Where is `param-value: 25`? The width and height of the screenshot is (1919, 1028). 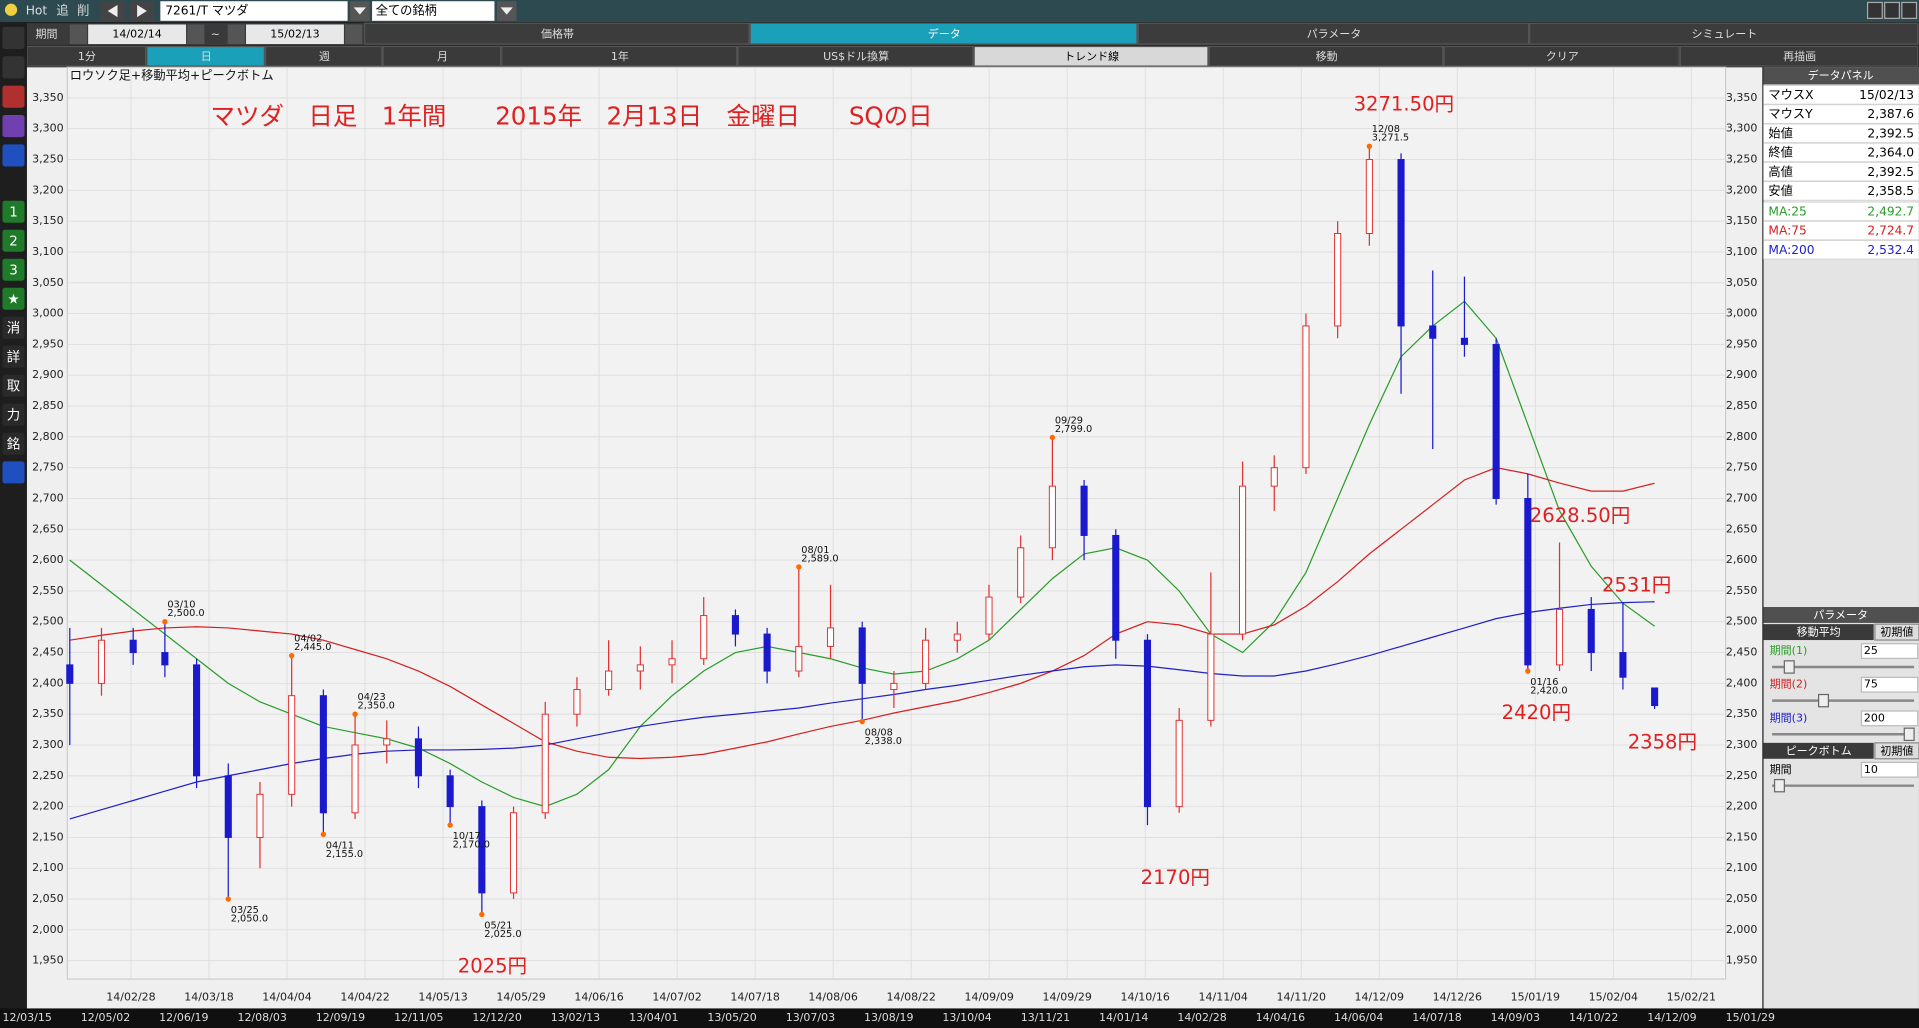 param-value: 25 is located at coordinates (1871, 650).